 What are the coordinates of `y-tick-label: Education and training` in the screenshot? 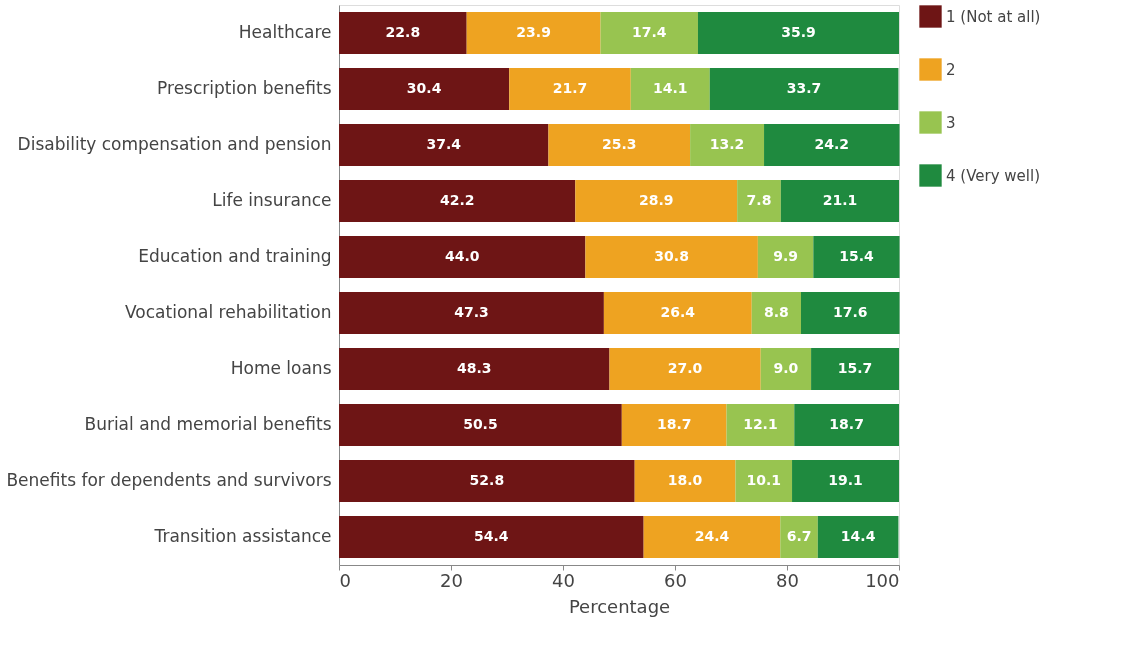 It's located at (235, 256).